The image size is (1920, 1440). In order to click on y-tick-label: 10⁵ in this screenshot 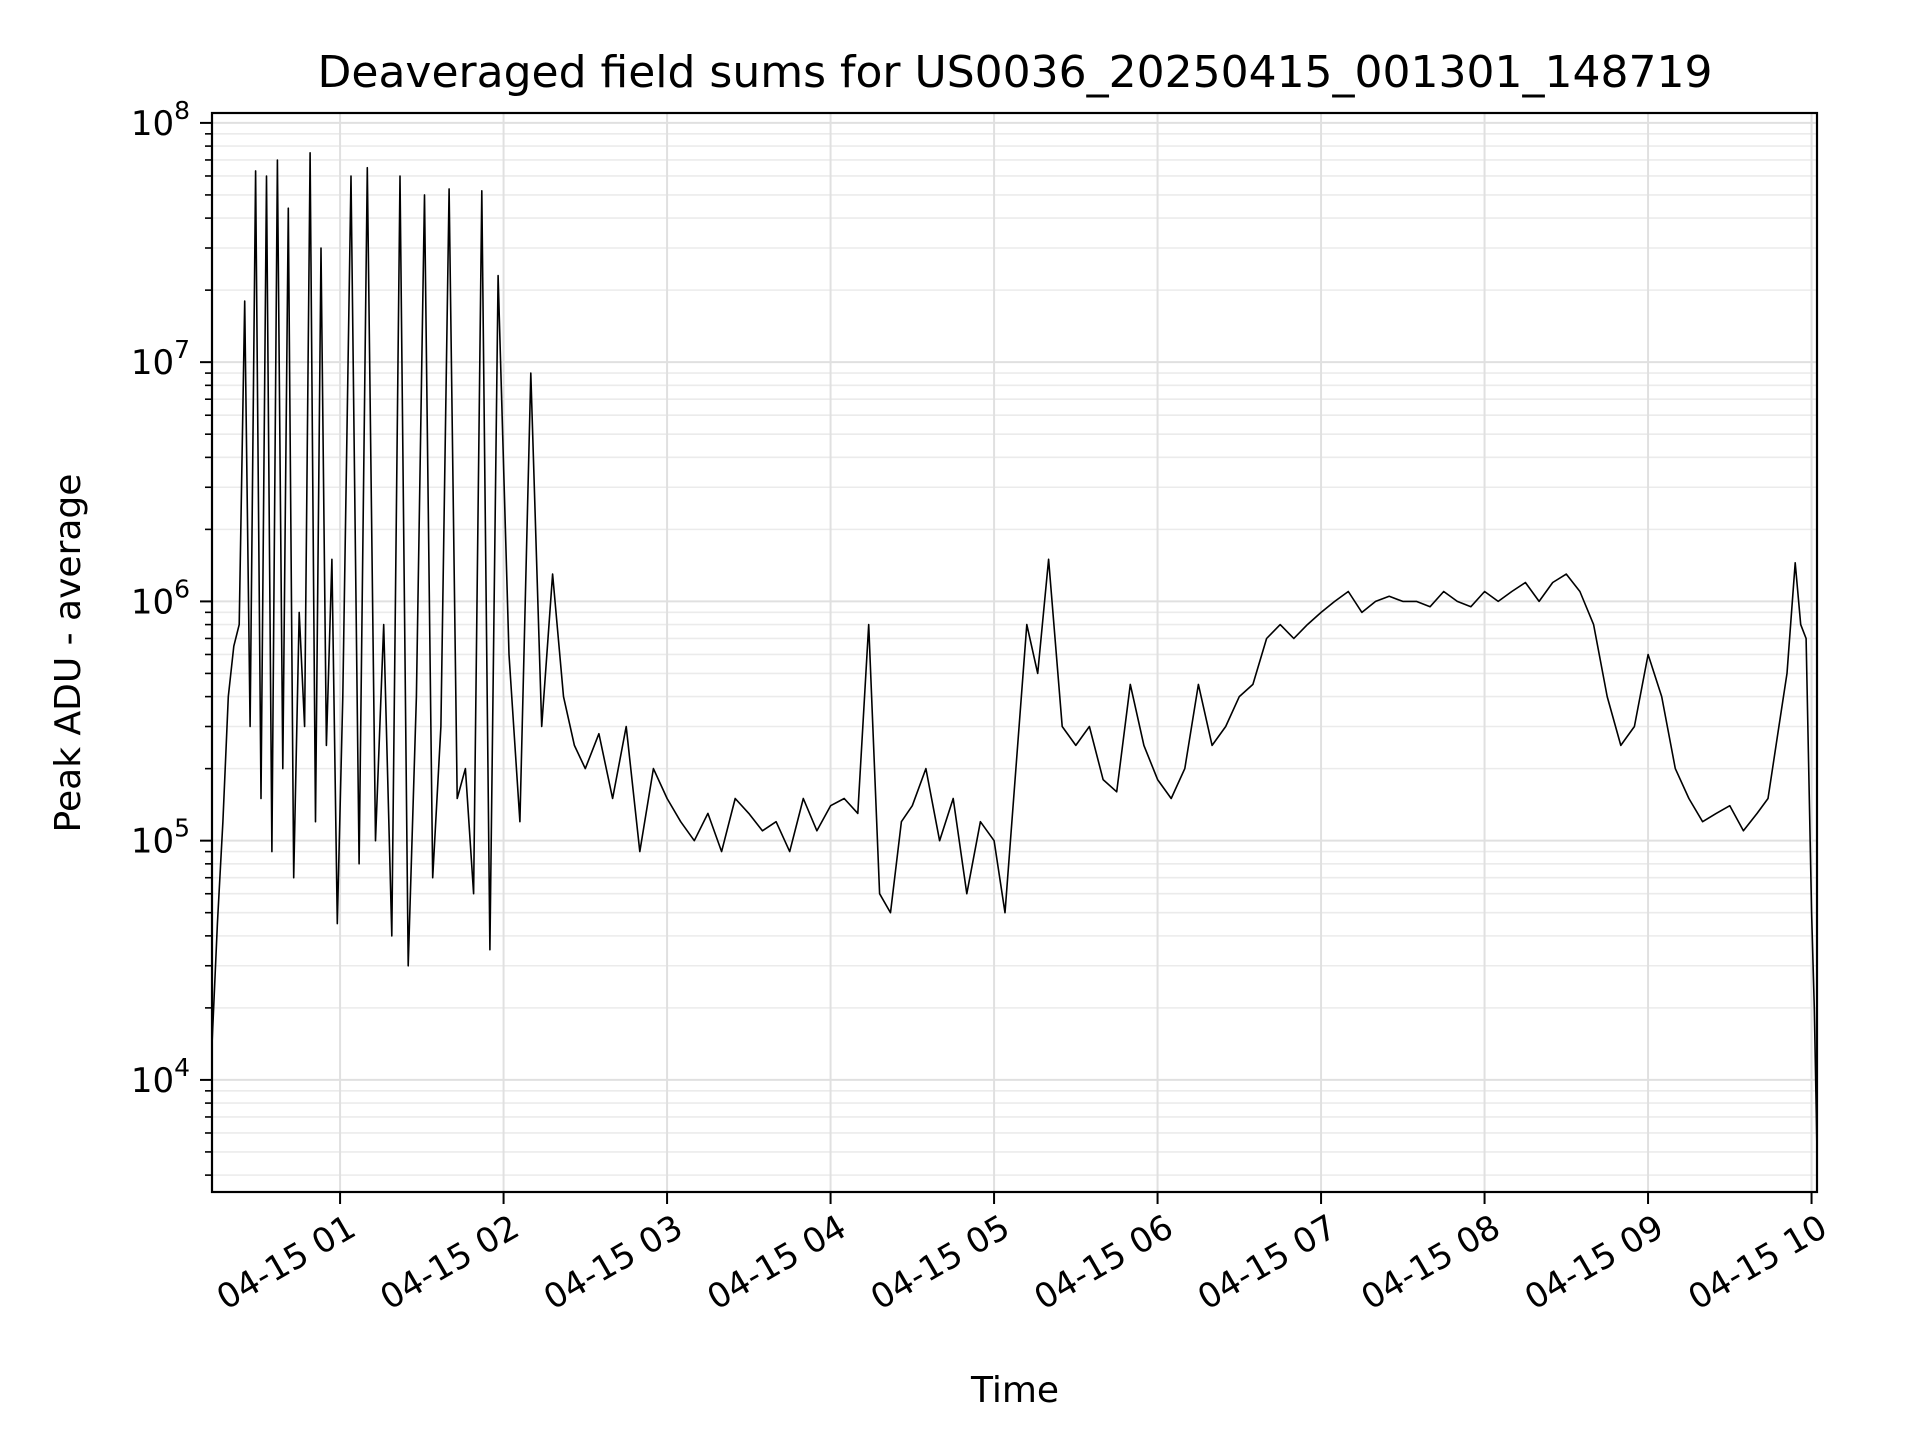, I will do `click(160, 838)`.